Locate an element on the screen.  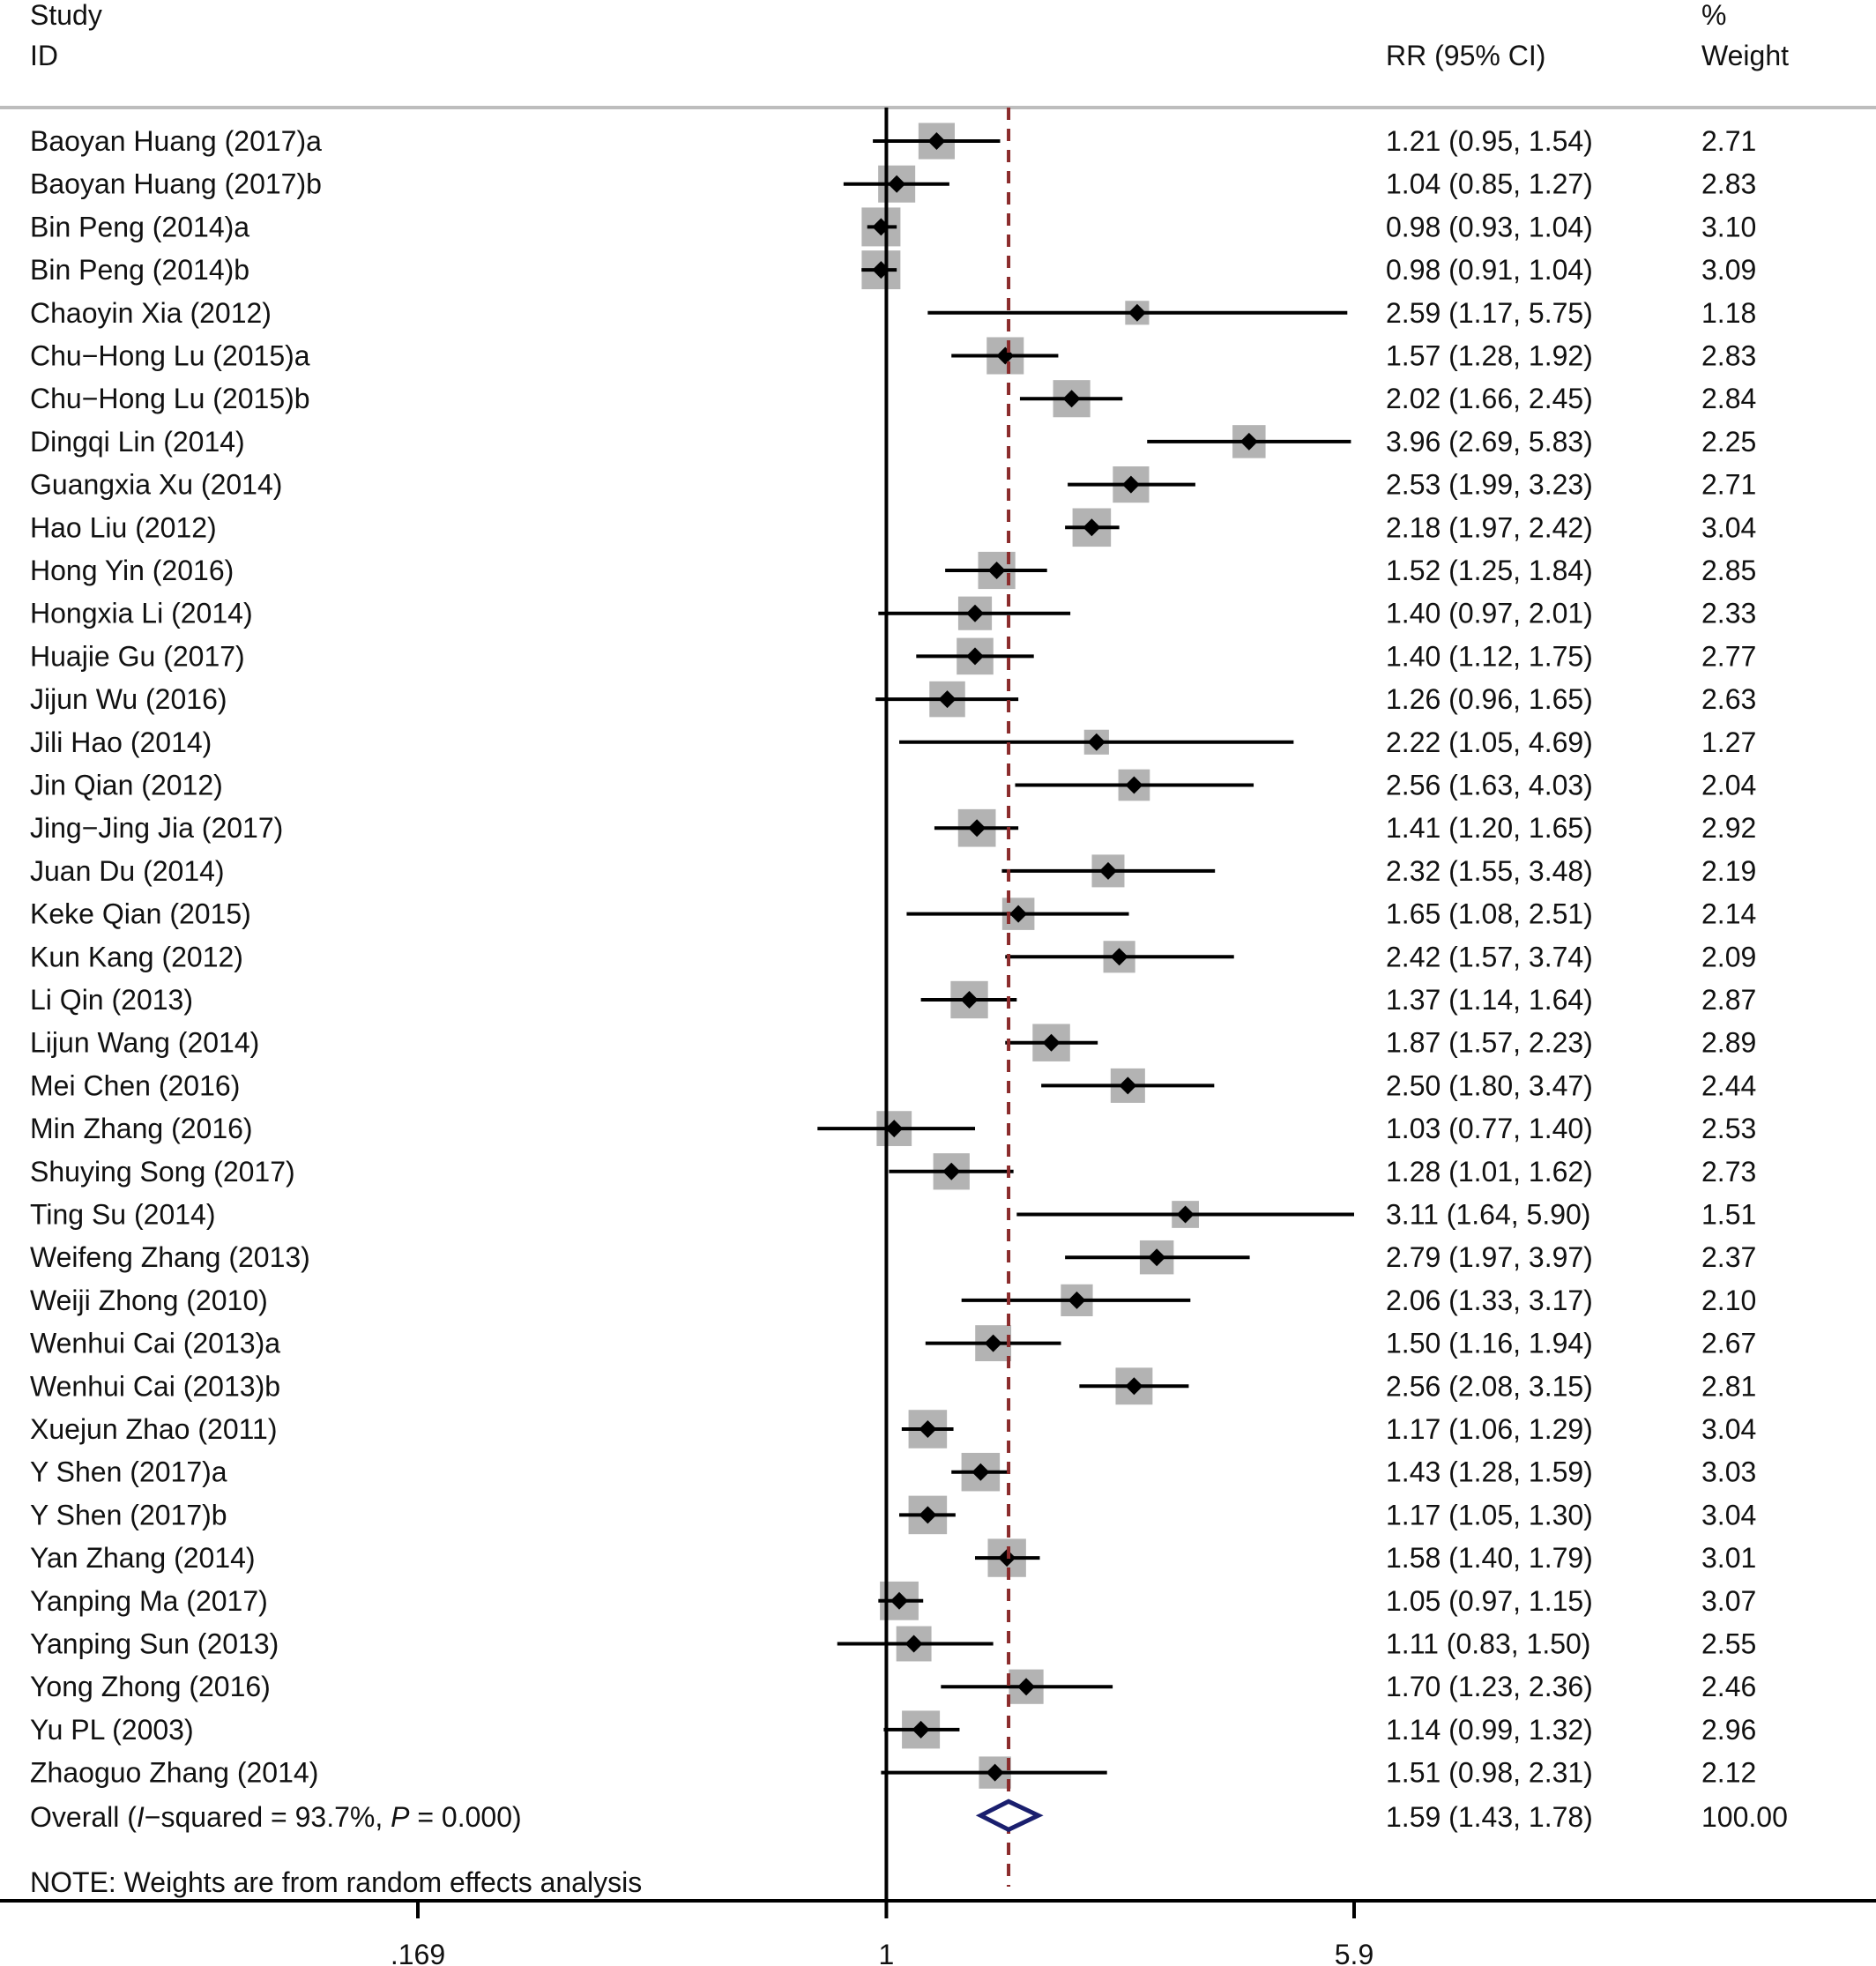
overall-label-prefix: Overall ( is located at coordinates (83, 1817).